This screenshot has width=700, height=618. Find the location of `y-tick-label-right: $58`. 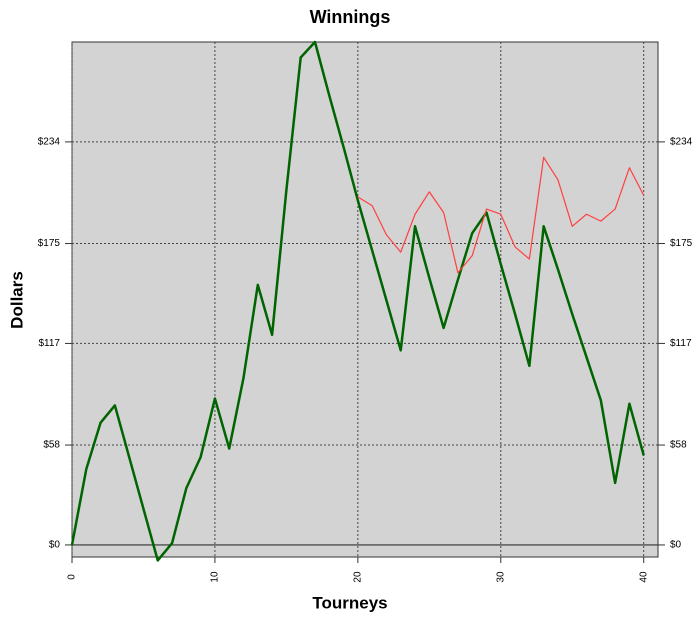

y-tick-label-right: $58 is located at coordinates (678, 445).